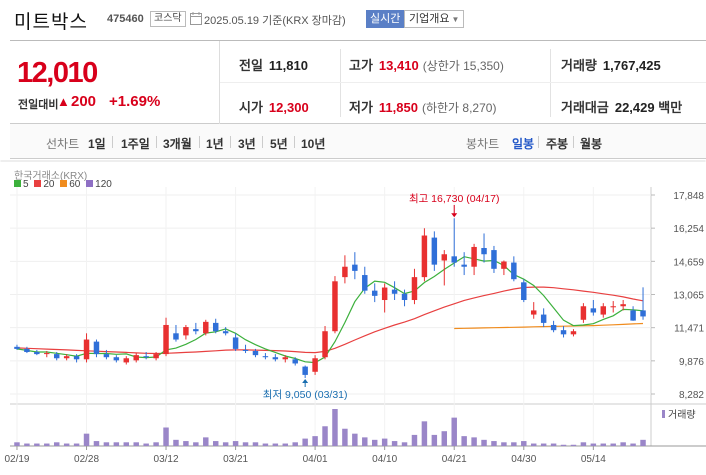 This screenshot has width=706, height=475. Describe the element at coordinates (177, 144) in the screenshot. I see `period-3m: 3개월` at that location.